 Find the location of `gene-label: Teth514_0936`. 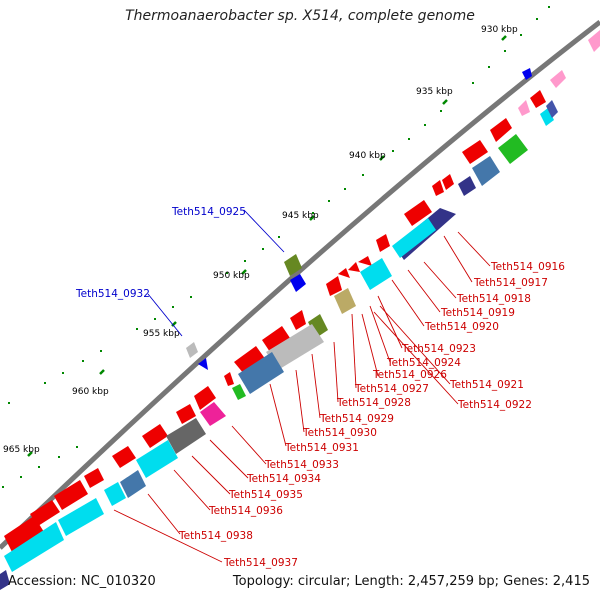

gene-label: Teth514_0936 is located at coordinates (245, 511).